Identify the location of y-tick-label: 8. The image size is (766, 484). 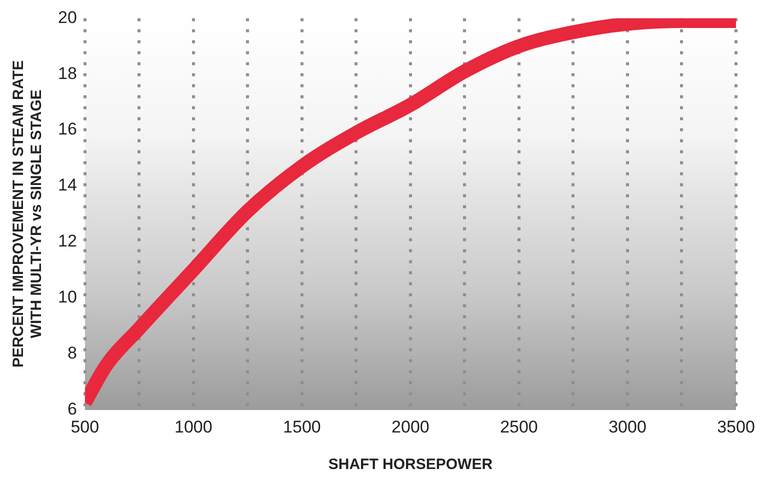
(72, 352).